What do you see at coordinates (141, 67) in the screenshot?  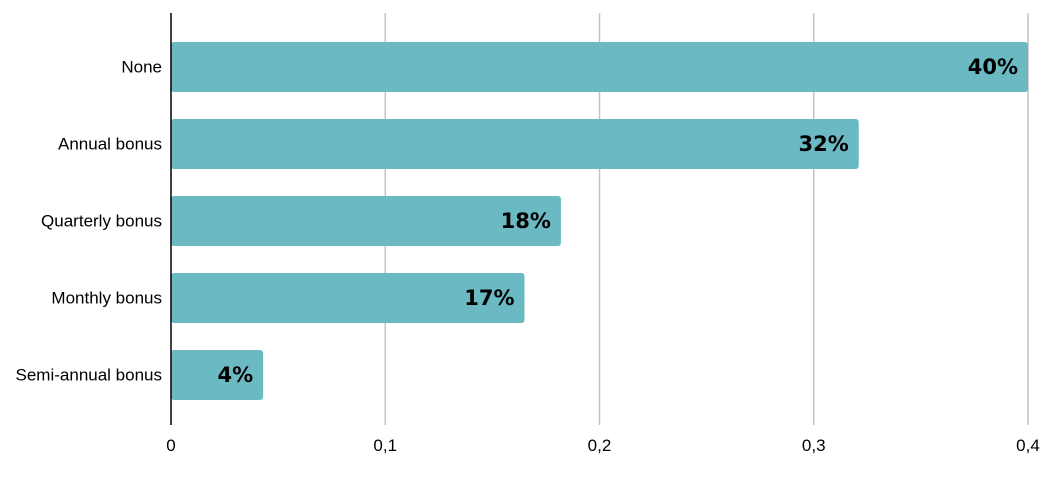 I see `category-label: None` at bounding box center [141, 67].